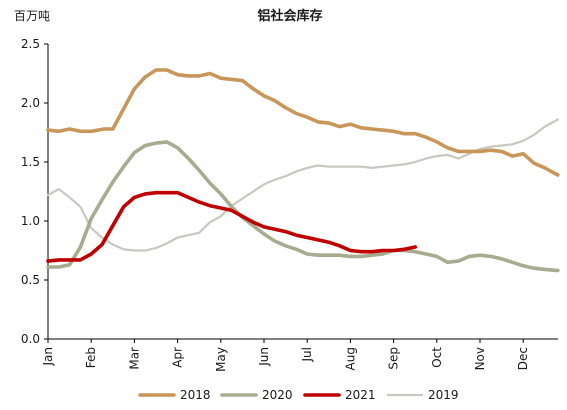 The height and width of the screenshot is (410, 567). What do you see at coordinates (30, 162) in the screenshot?
I see `y-tick-label: 1.5` at bounding box center [30, 162].